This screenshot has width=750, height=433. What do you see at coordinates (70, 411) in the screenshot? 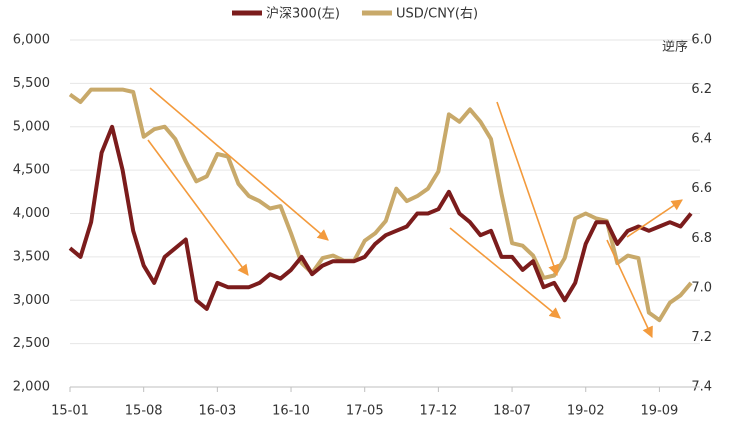
I see `x-tick-label: 15-01` at bounding box center [70, 411].